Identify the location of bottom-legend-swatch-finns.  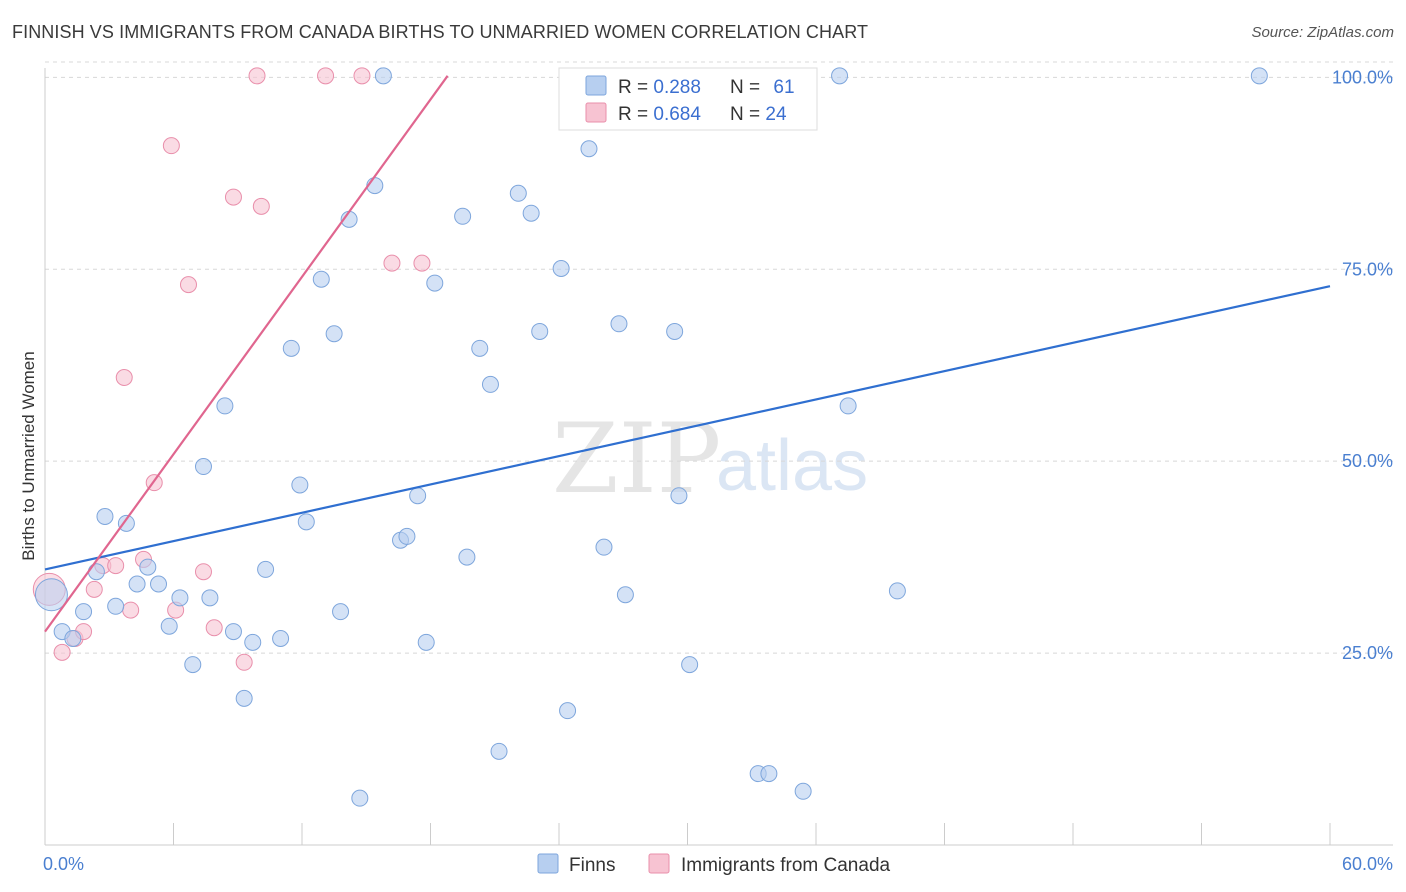
(548, 863).